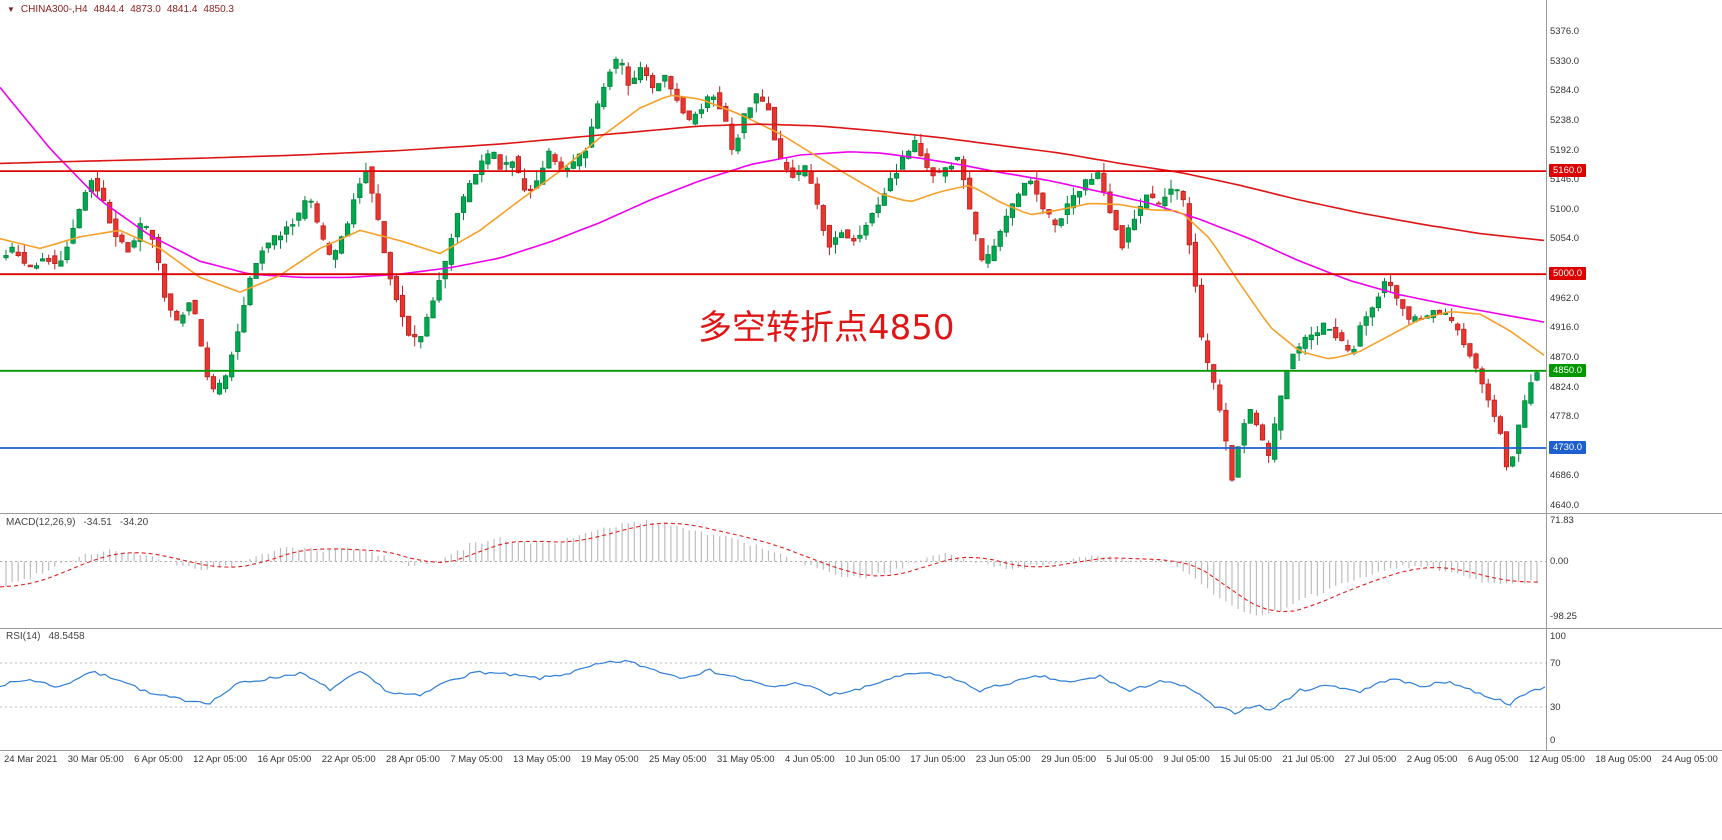  Describe the element at coordinates (872, 759) in the screenshot. I see `time-axis-label: 10 Jun 05:00` at that location.